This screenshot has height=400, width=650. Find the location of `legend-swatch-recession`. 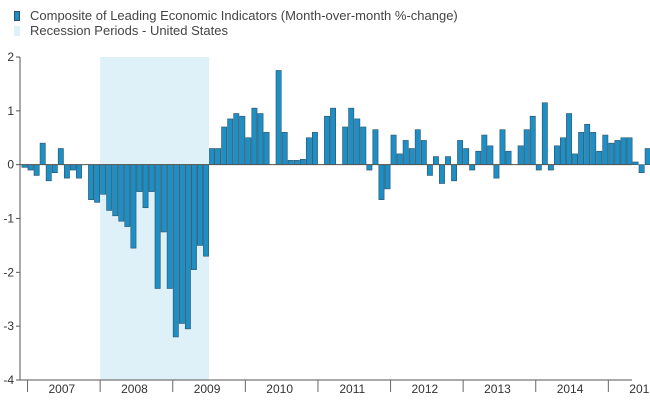

legend-swatch-recession is located at coordinates (17, 30).